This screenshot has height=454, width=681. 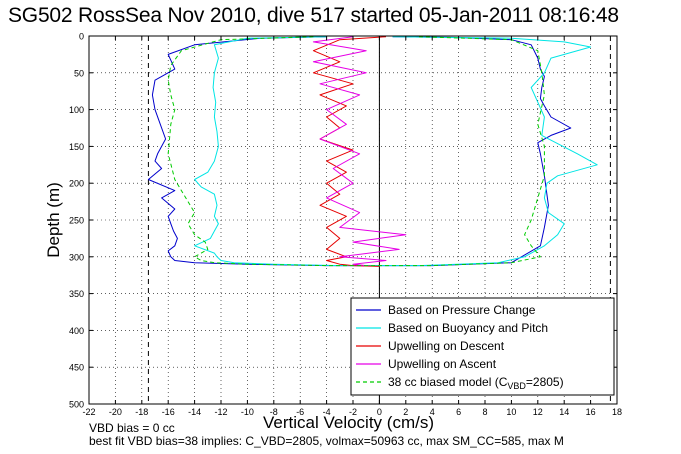 What do you see at coordinates (76, 221) in the screenshot?
I see `y-tick-label: 250` at bounding box center [76, 221].